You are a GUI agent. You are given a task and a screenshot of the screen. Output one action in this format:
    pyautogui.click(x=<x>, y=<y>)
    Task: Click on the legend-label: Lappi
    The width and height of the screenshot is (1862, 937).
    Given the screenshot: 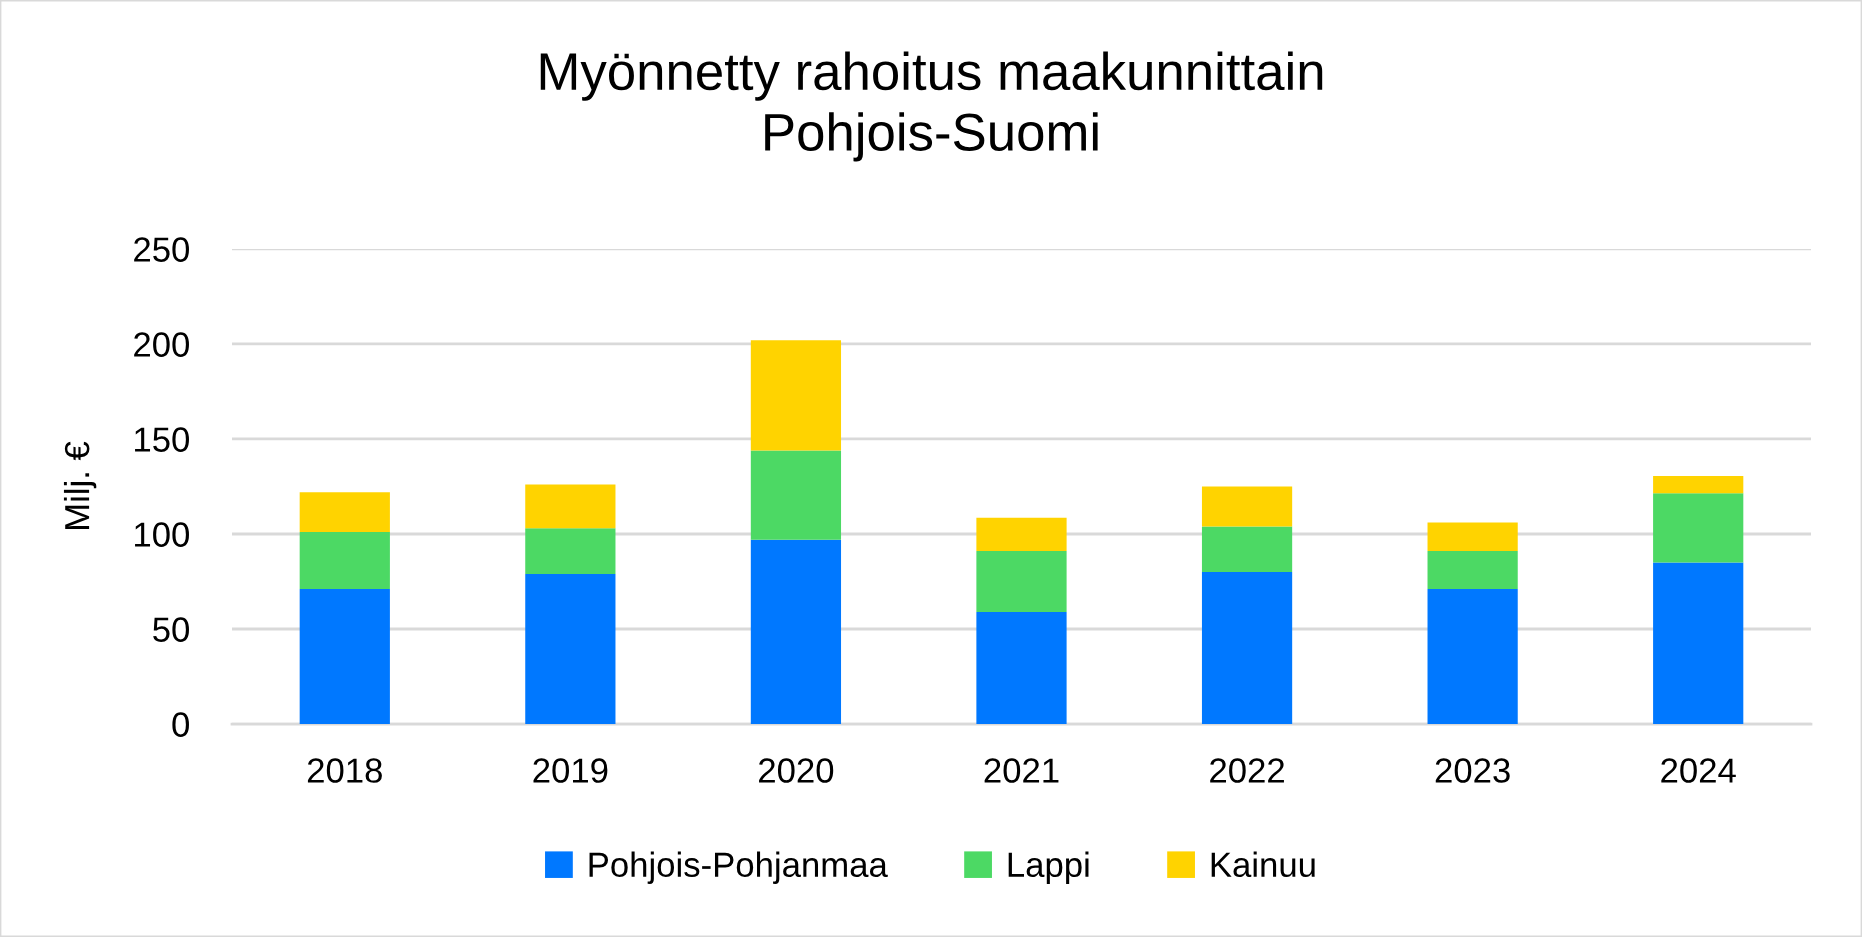 What is the action you would take?
    pyautogui.click(x=1048, y=867)
    